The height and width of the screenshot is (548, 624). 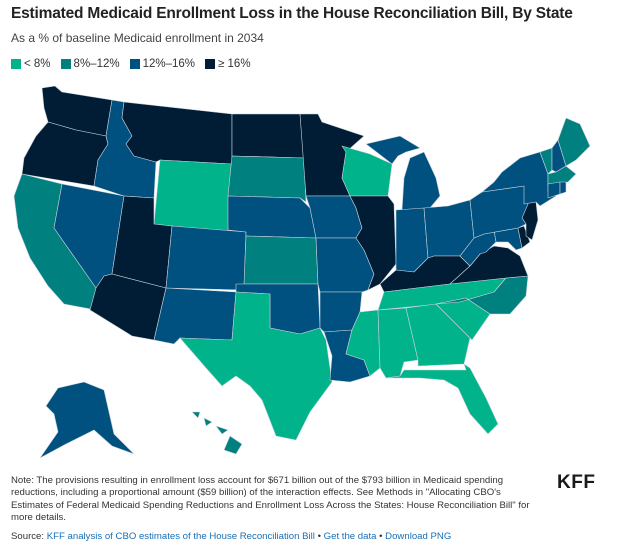 What do you see at coordinates (268, 136) in the screenshot?
I see `state-nd: ND: ≥ 16%` at bounding box center [268, 136].